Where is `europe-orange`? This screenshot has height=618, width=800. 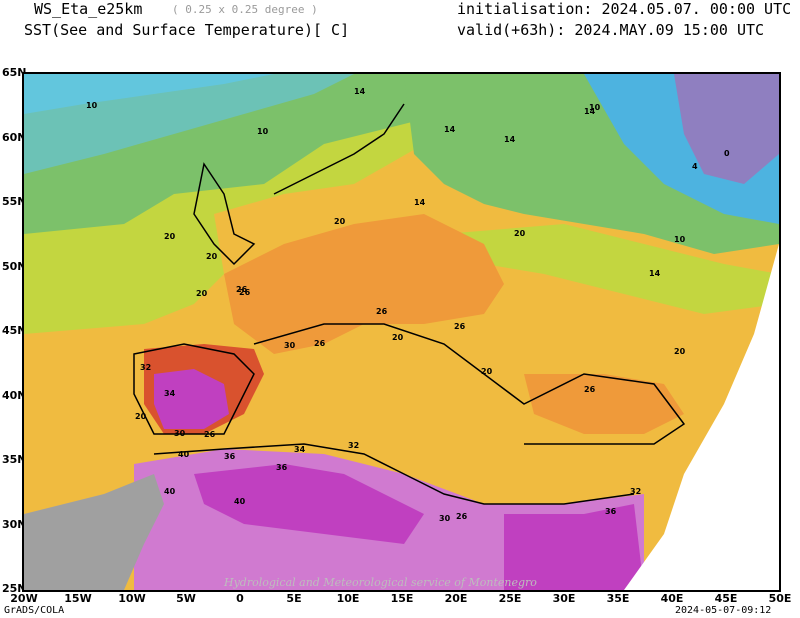 europe-orange is located at coordinates (364, 284).